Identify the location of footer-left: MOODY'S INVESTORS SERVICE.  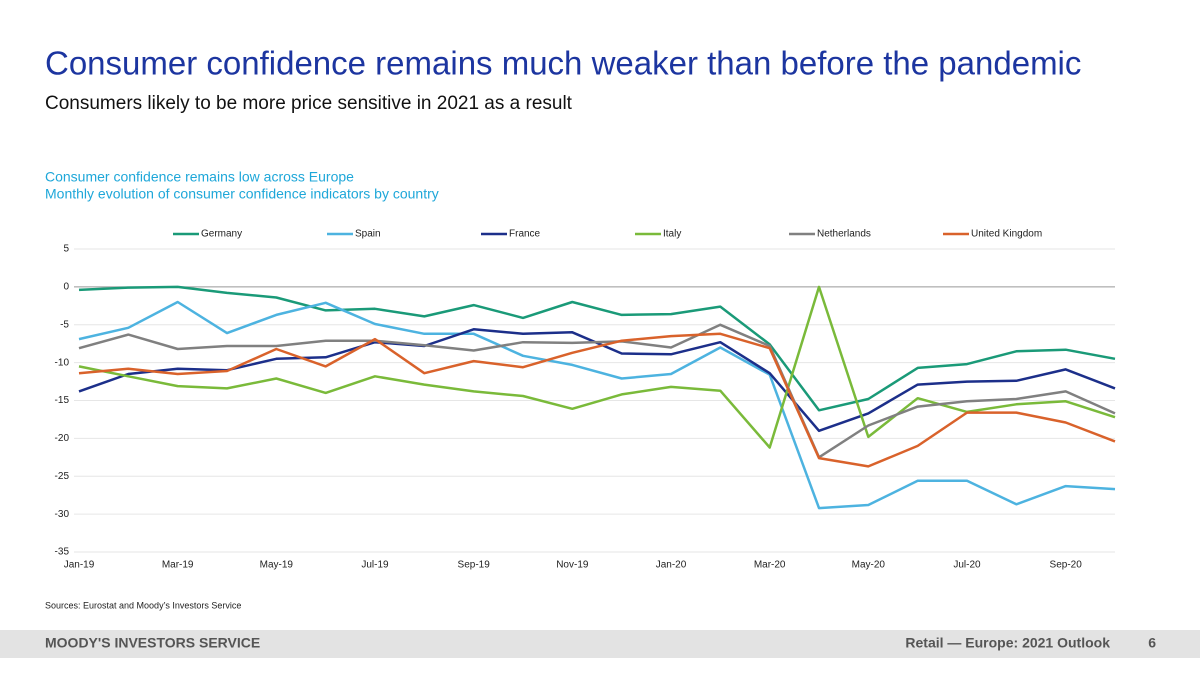
(152, 643).